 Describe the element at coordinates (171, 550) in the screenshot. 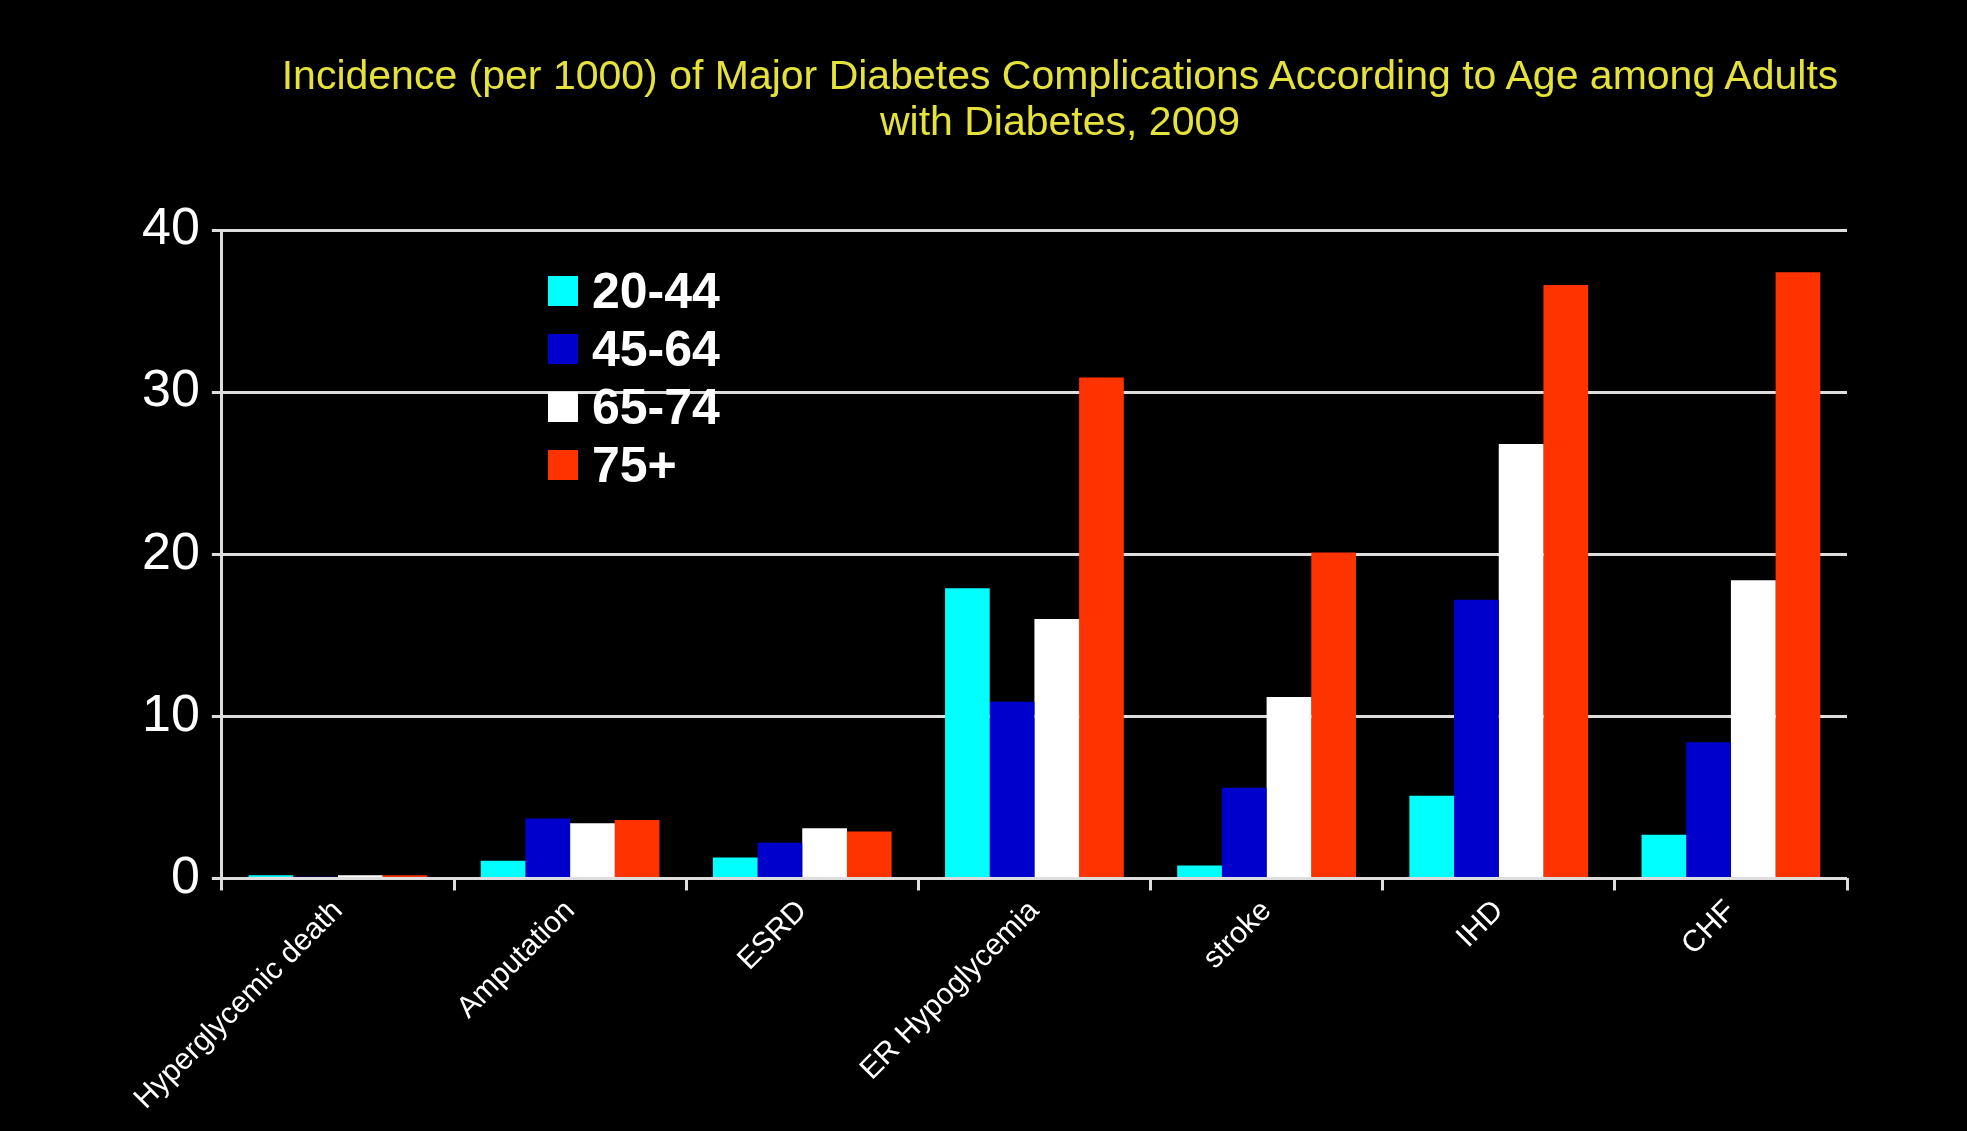

I see `y-tick-label: 20` at that location.